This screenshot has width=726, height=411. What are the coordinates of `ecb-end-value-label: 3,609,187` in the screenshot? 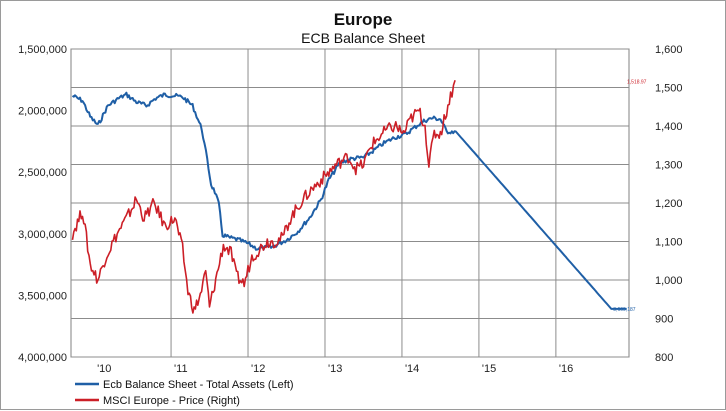 It's located at (624, 310).